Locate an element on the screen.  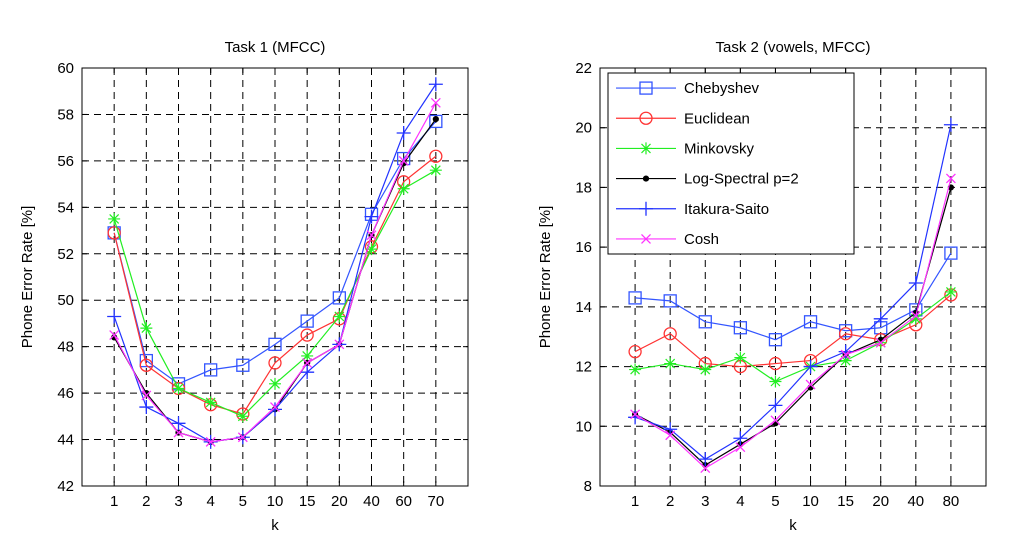
x-tick-label: 40 is located at coordinates (915, 501).